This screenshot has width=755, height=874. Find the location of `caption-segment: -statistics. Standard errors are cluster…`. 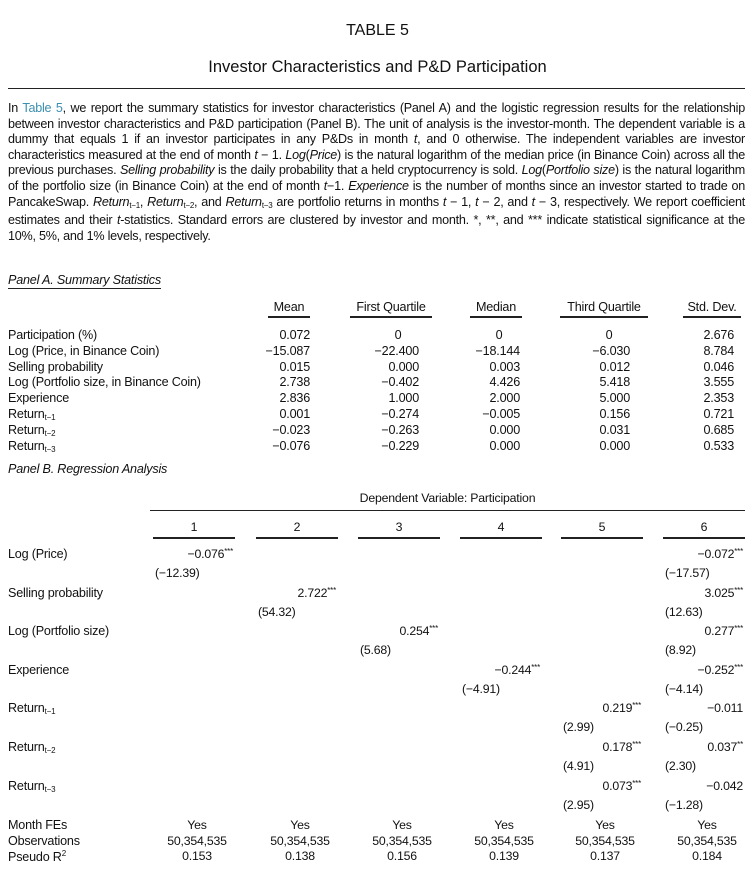

caption-segment: -statistics. Standard errors are cluster… is located at coordinates (376, 228).